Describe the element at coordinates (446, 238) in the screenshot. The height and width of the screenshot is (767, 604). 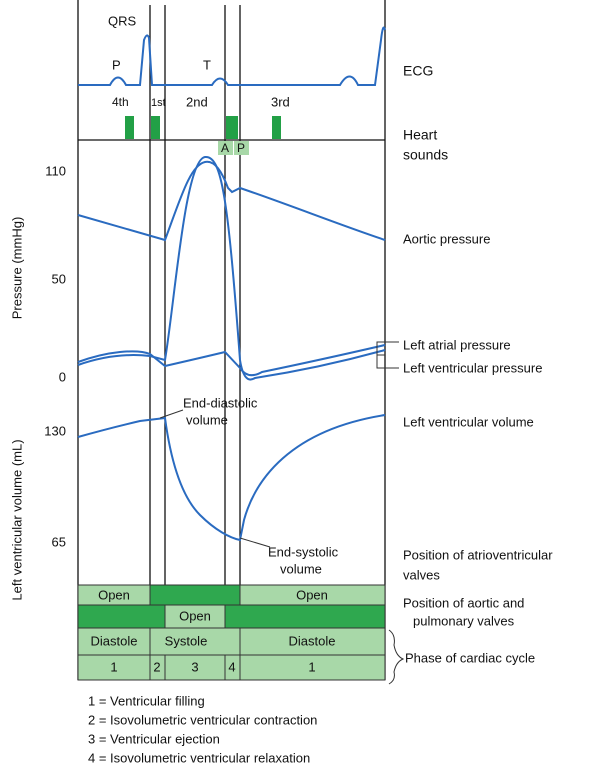
I see `pressure-label: Aortic pressure` at that location.